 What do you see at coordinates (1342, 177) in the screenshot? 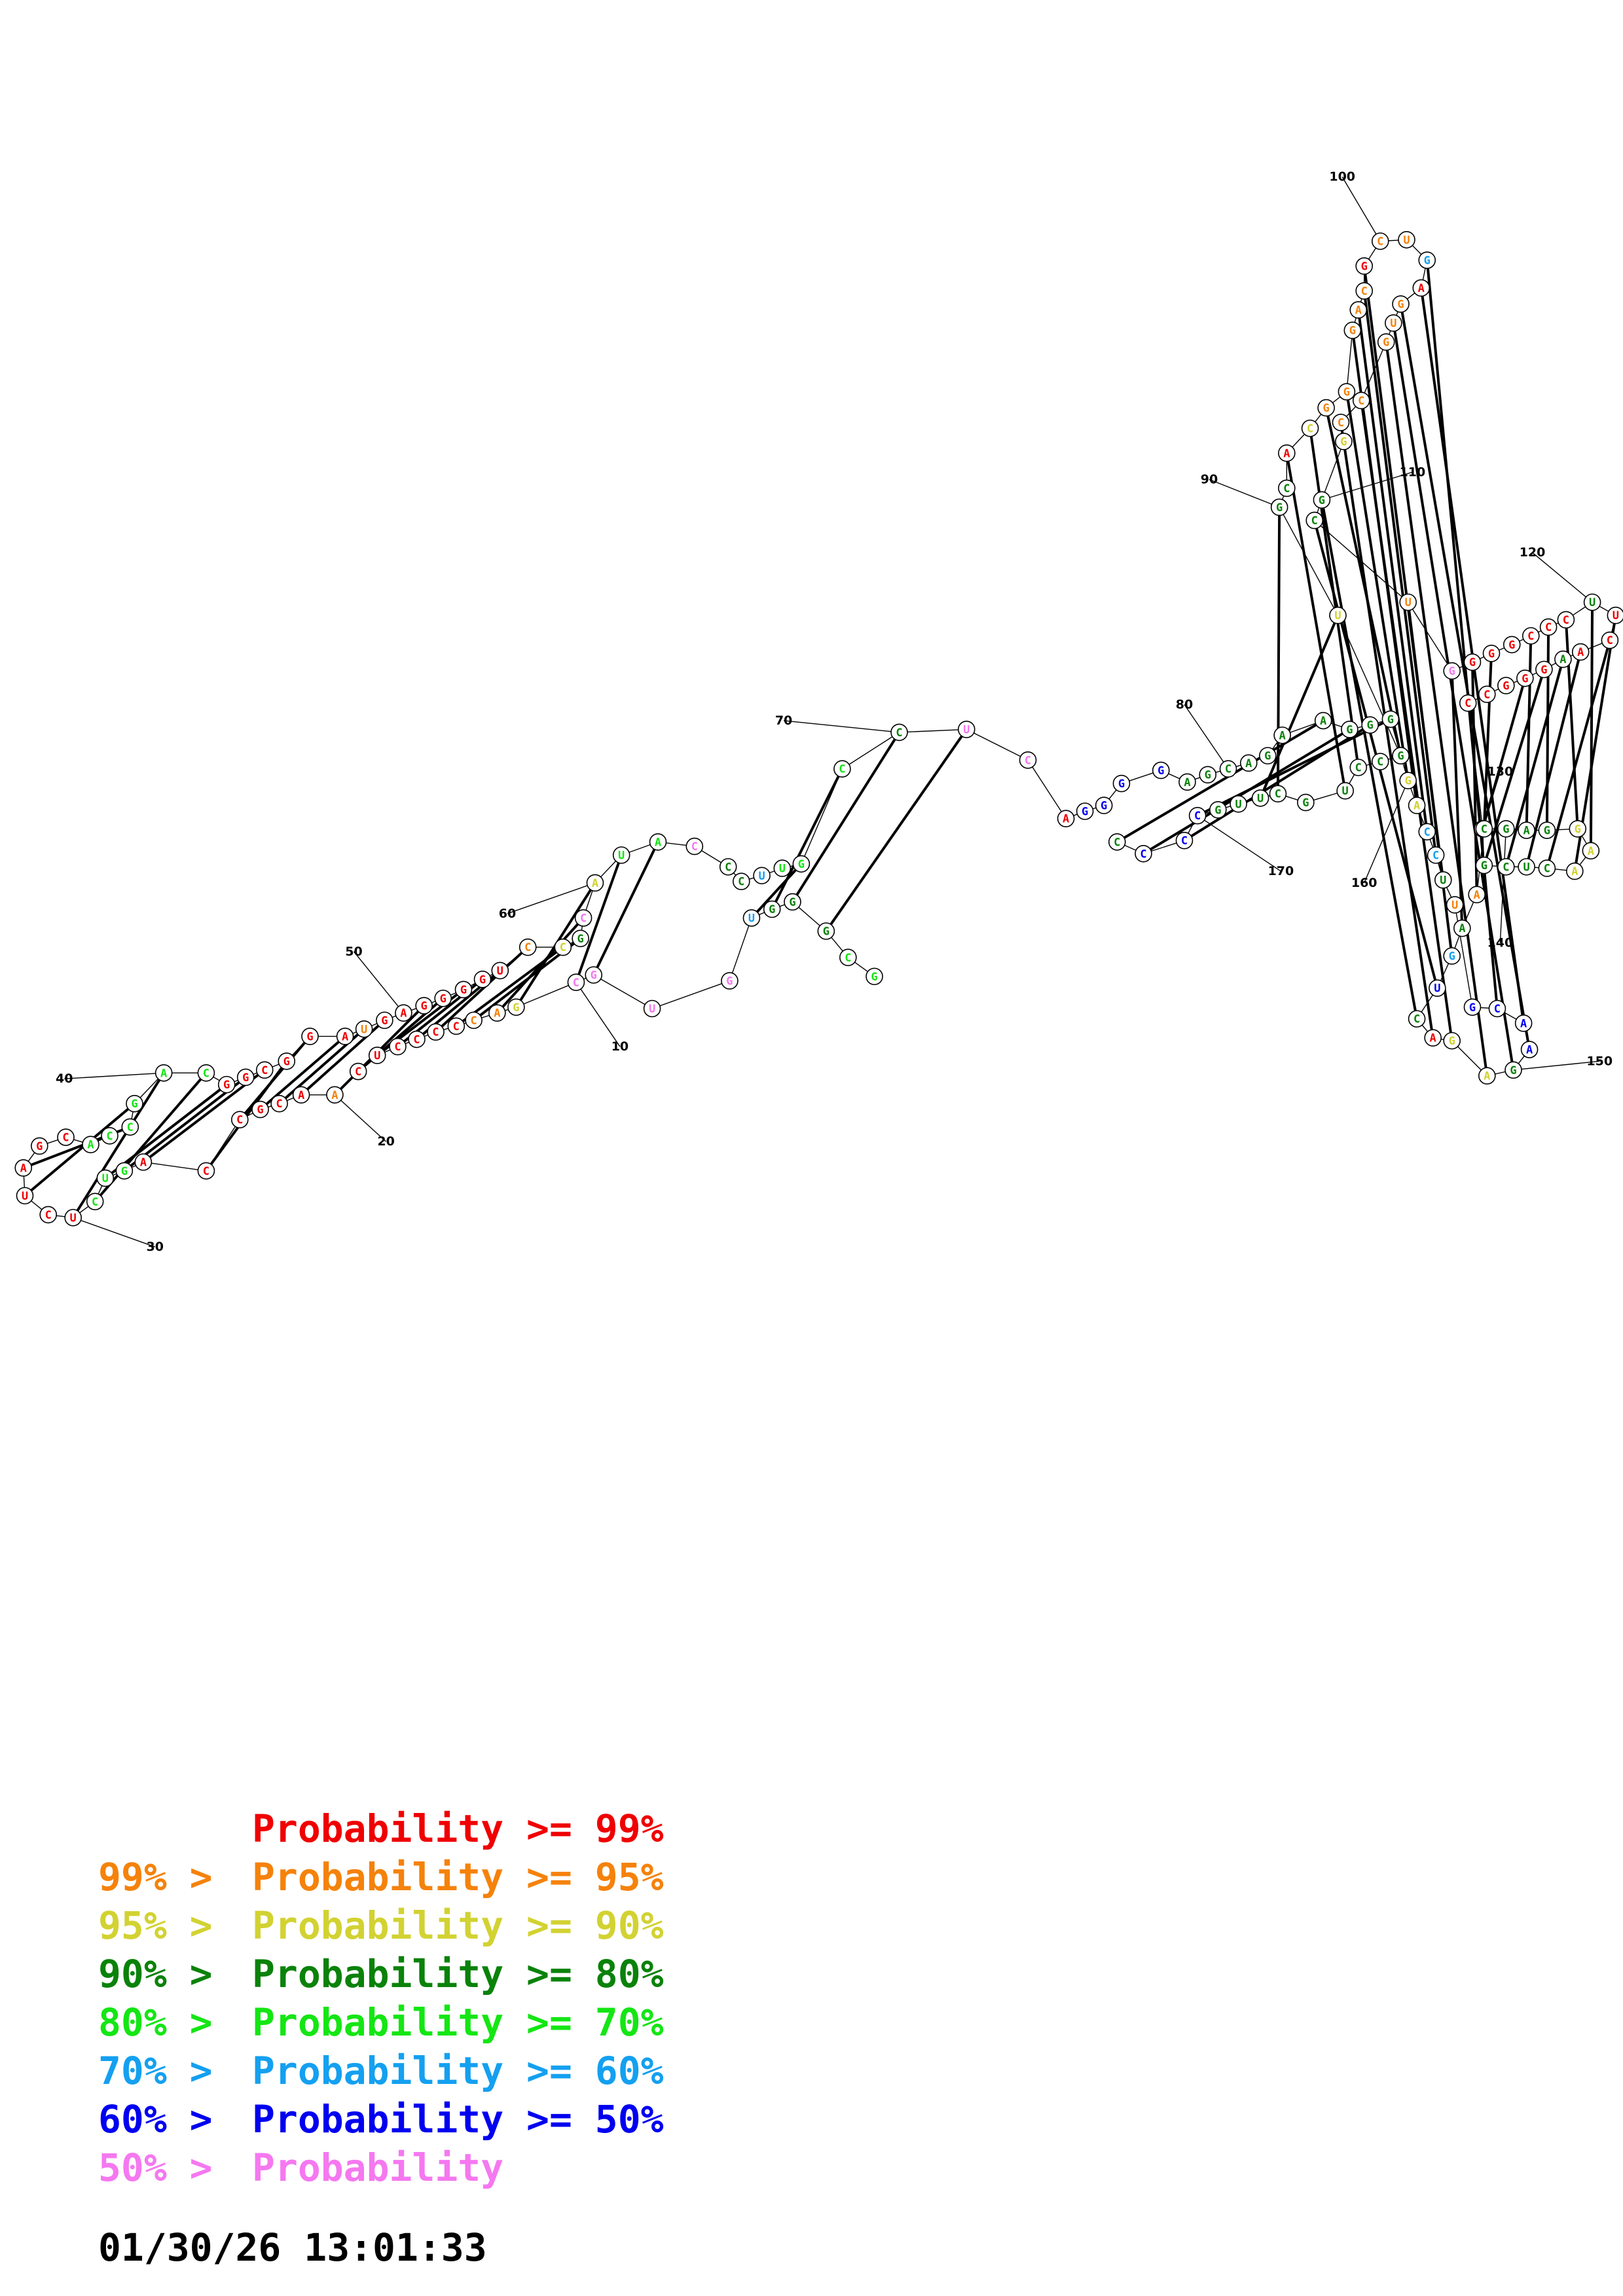
I see `position-label: 100` at bounding box center [1342, 177].